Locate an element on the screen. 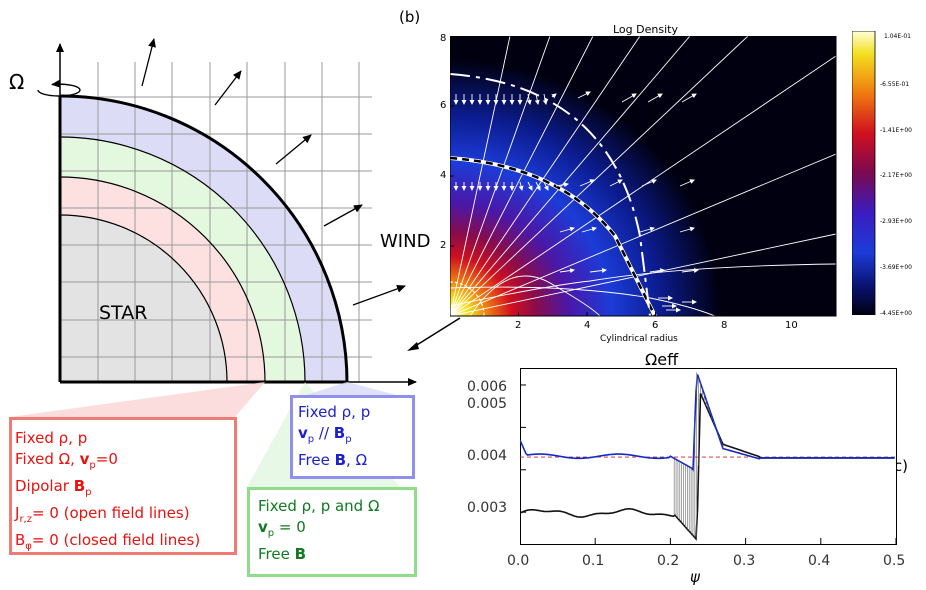 The height and width of the screenshot is (590, 926). x-tick-label: 4 is located at coordinates (587, 325).